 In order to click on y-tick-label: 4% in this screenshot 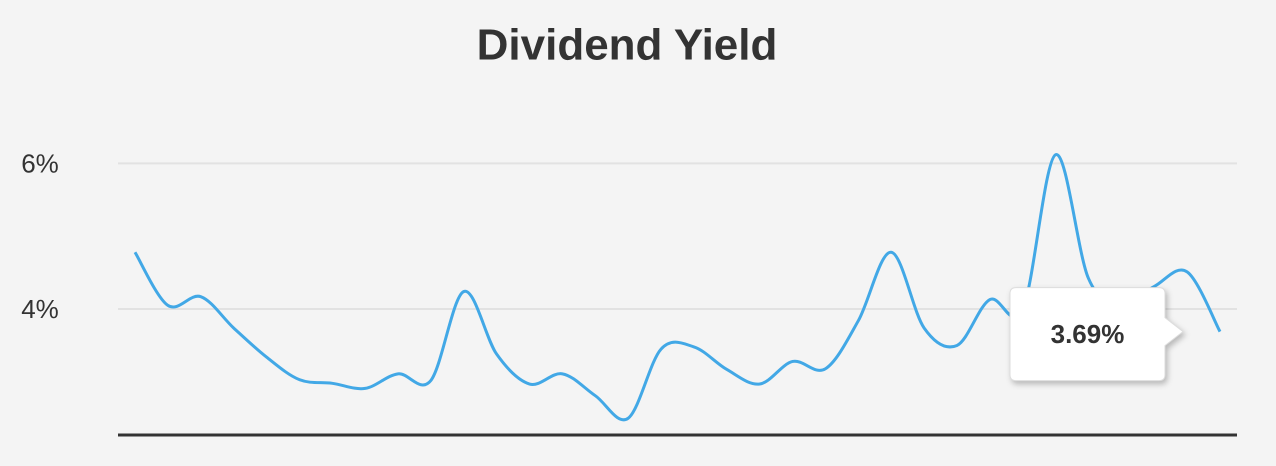, I will do `click(40, 309)`.